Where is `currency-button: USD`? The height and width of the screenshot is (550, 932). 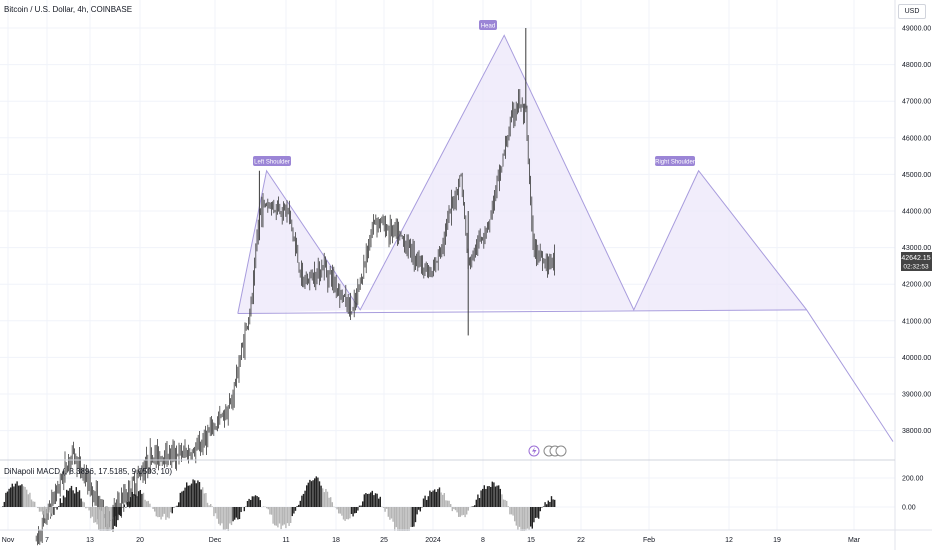 currency-button: USD is located at coordinates (912, 11).